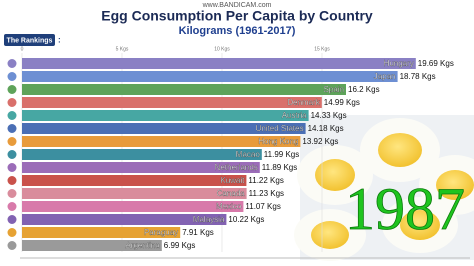  I want to click on x-tick-label: 0, so click(22, 49).